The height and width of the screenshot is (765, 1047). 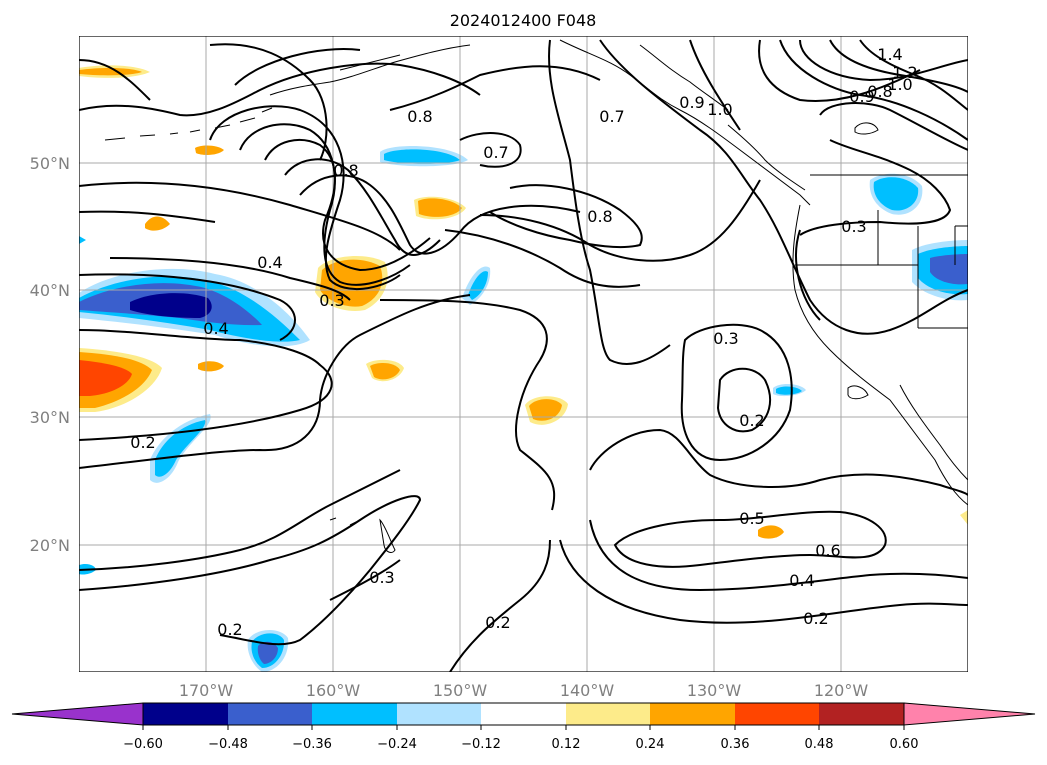 What do you see at coordinates (143, 744) in the screenshot?
I see `colorbar-tick-label: −0.60` at bounding box center [143, 744].